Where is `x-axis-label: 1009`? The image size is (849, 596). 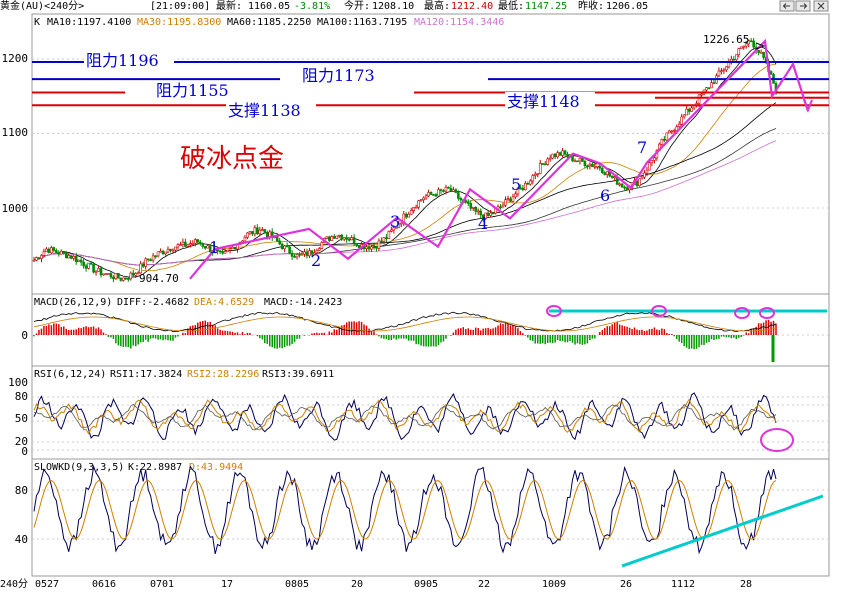 x-axis-label: 1009 is located at coordinates (554, 584).